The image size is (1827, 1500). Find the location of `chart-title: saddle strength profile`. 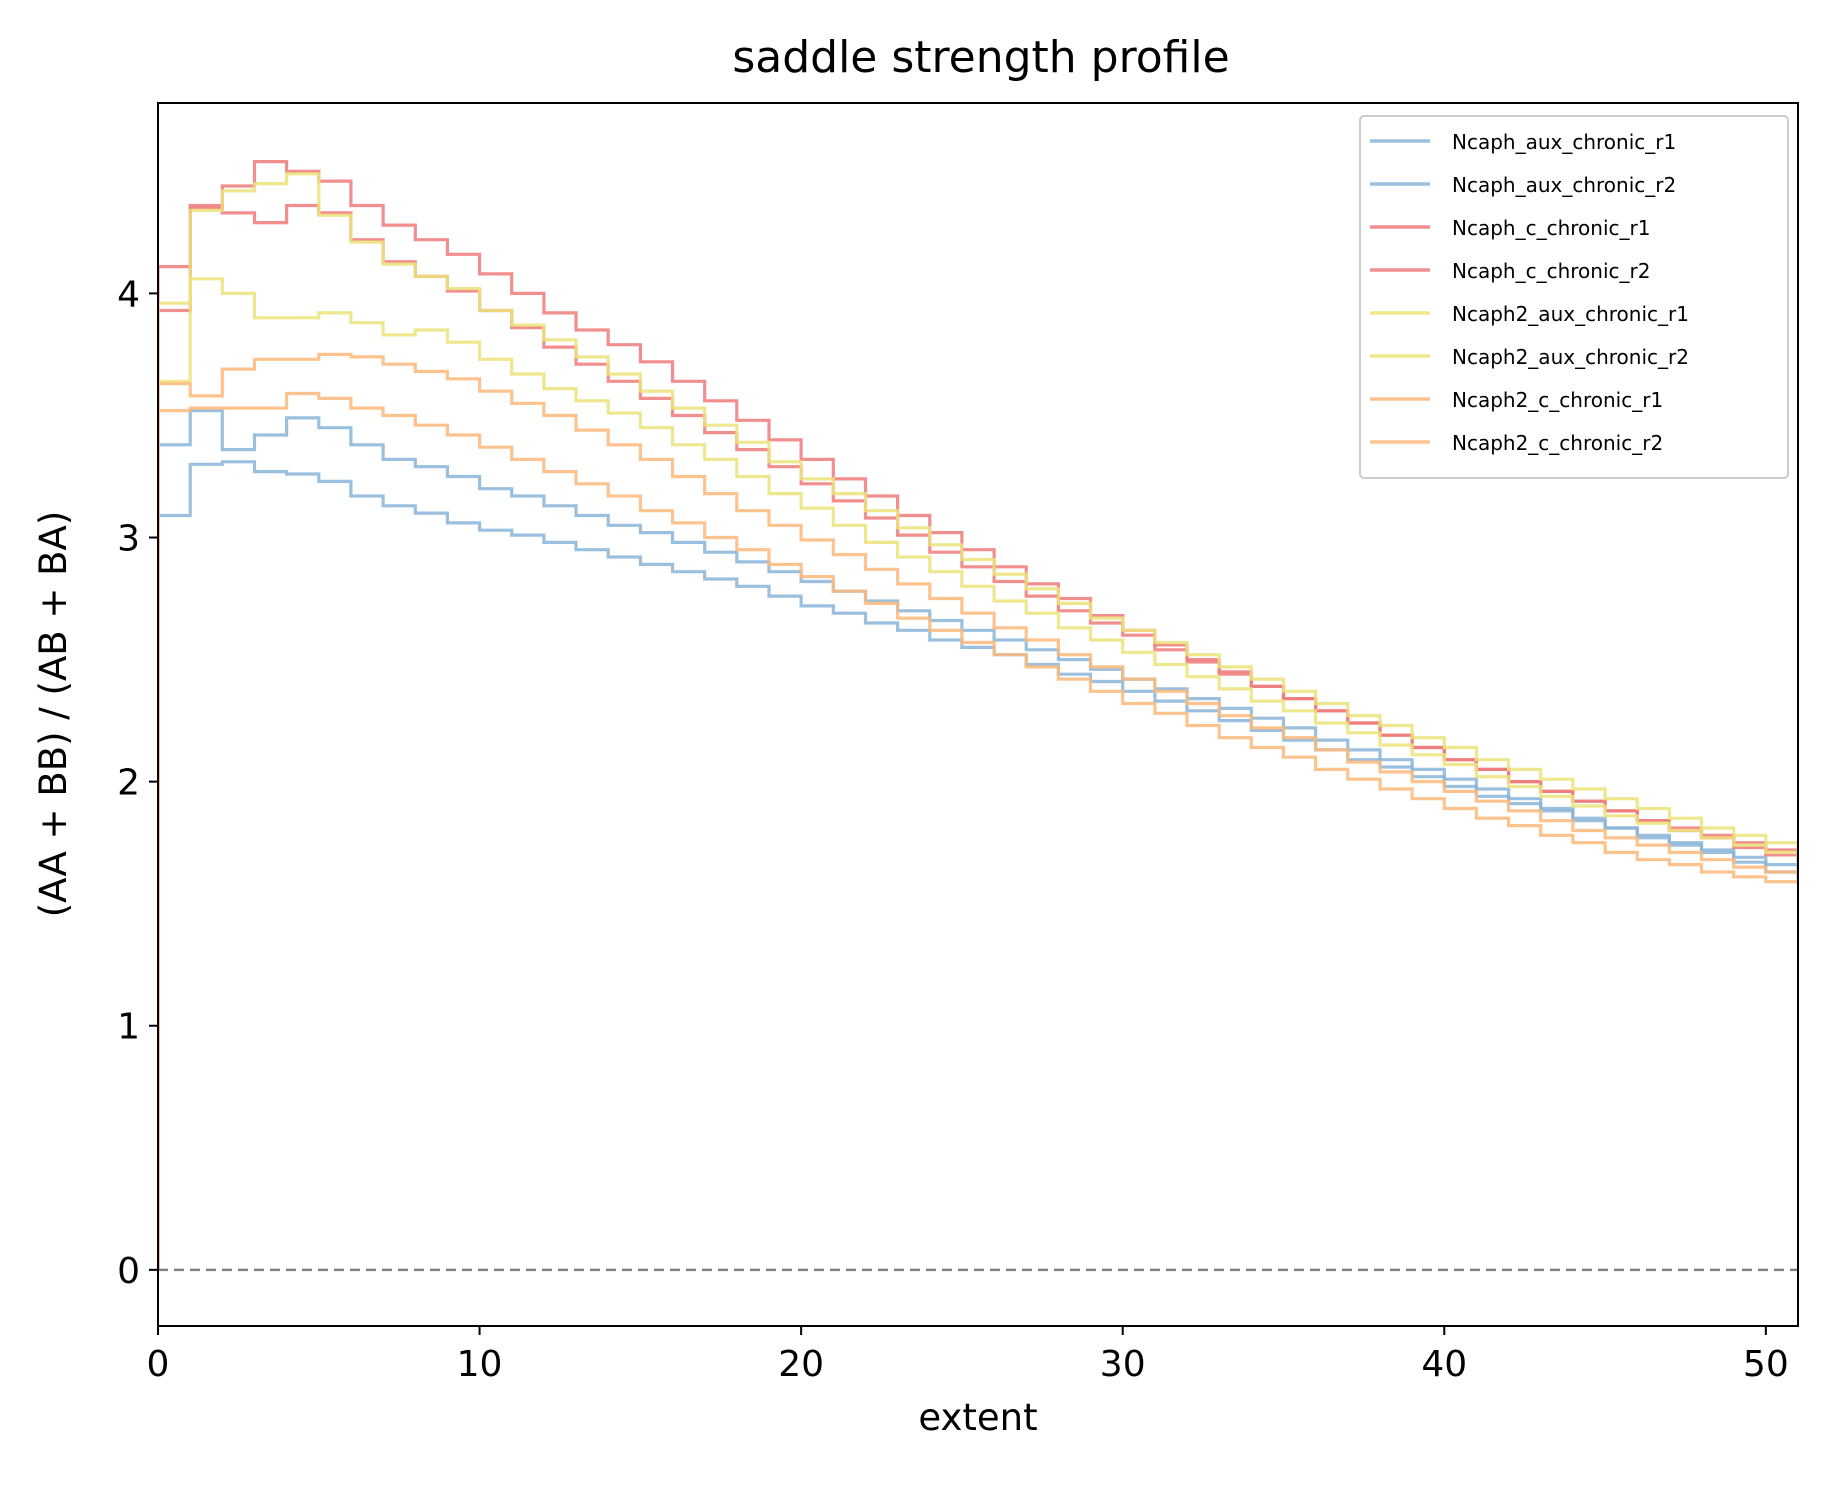

chart-title: saddle strength profile is located at coordinates (980, 57).